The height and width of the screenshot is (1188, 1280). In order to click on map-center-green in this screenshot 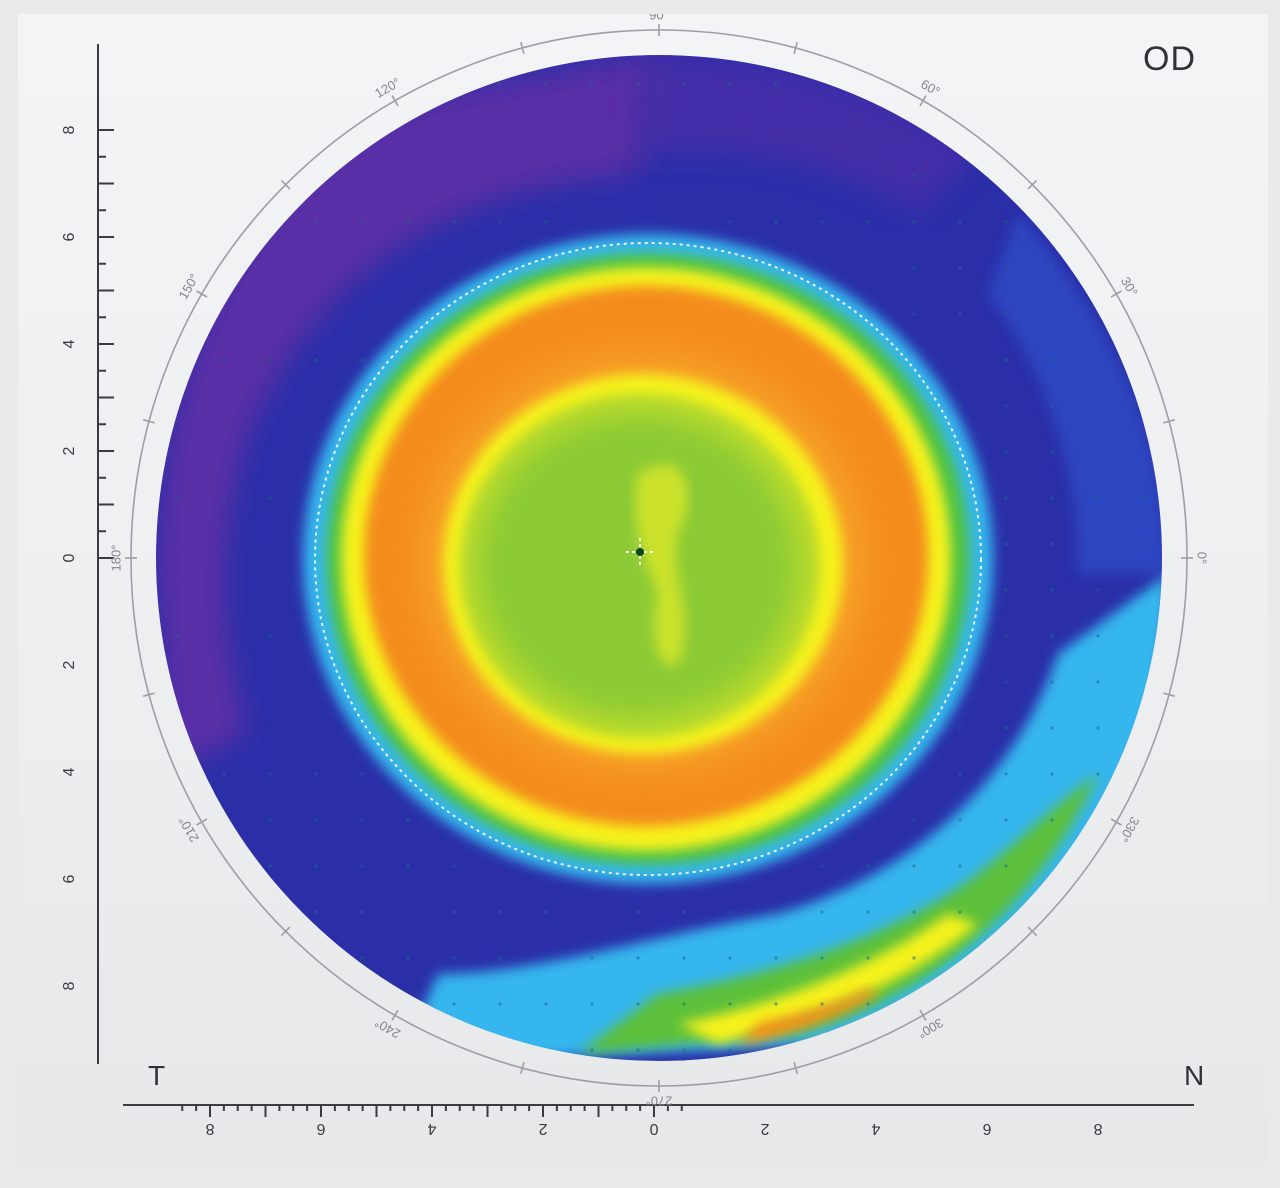, I will do `click(638, 566)`.